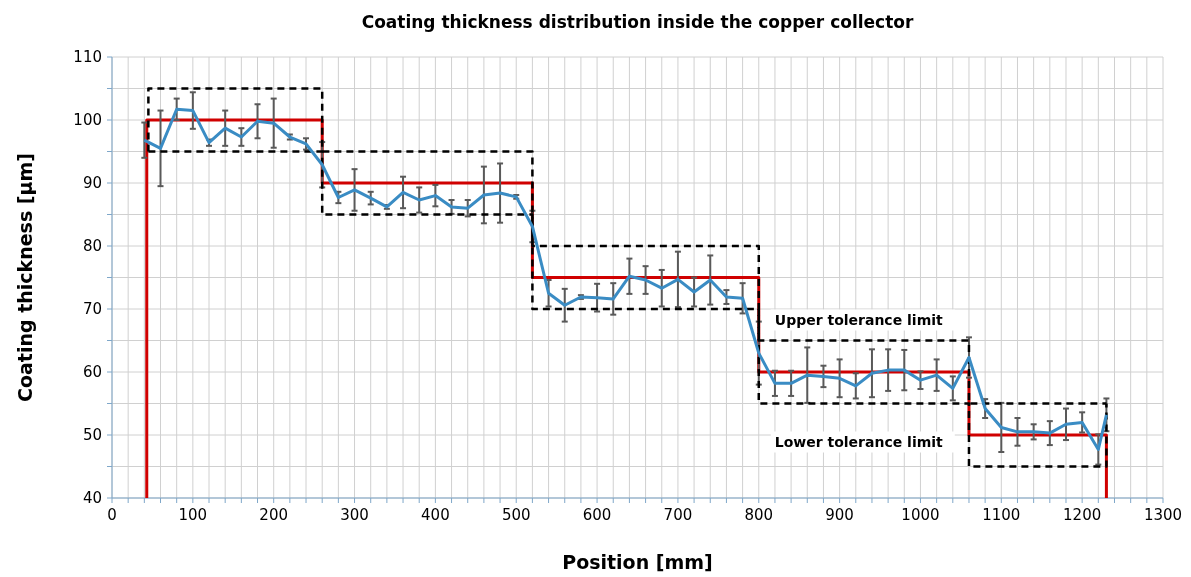 The width and height of the screenshot is (1191, 577). What do you see at coordinates (1001, 515) in the screenshot?
I see `x-tick-label: 1100` at bounding box center [1001, 515].